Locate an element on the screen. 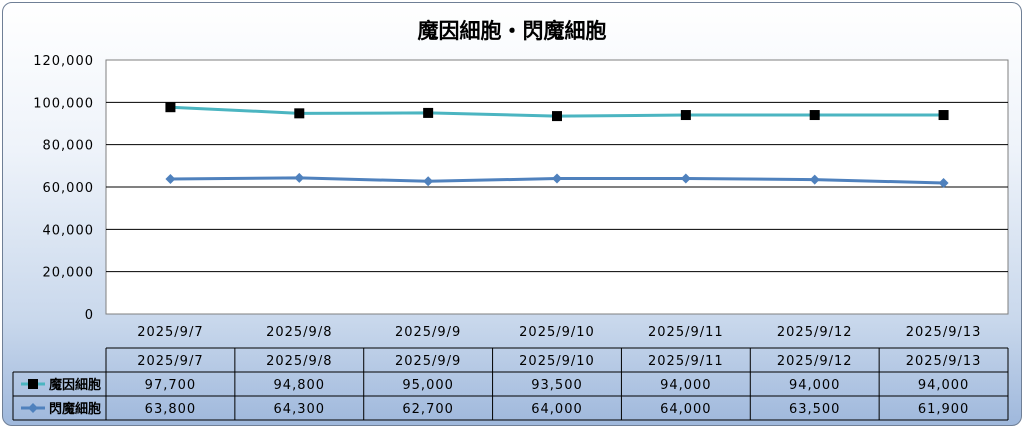  legend-label: 閃魔細胞 is located at coordinates (75, 409).